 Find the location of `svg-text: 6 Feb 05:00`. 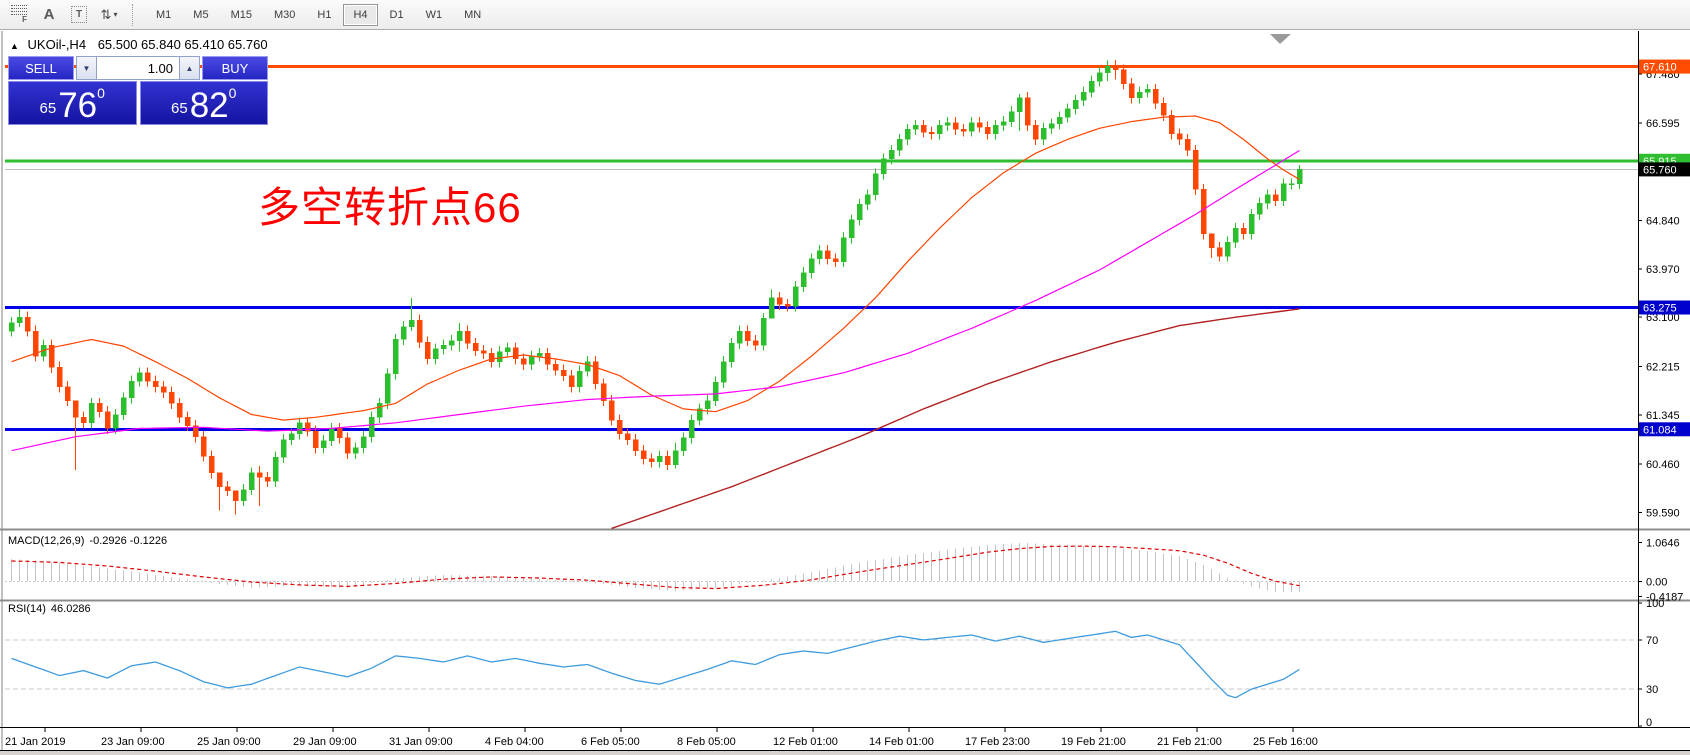

svg-text: 6 Feb 05:00 is located at coordinates (610, 742).